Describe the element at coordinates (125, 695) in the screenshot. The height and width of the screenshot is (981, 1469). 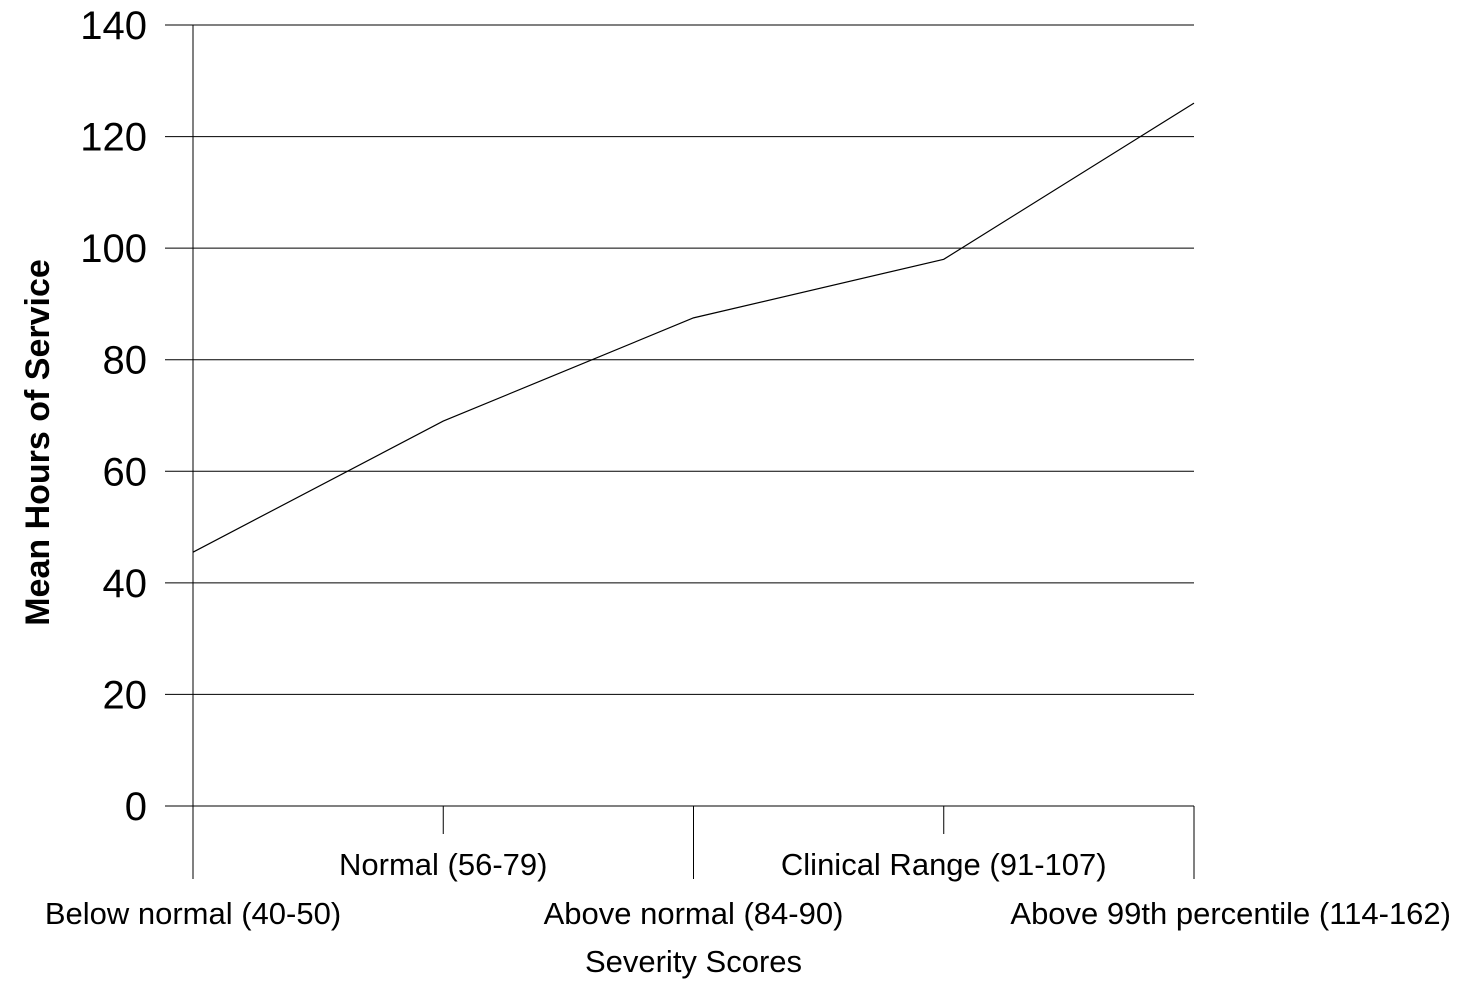
I see `y-tick-label: 20` at that location.